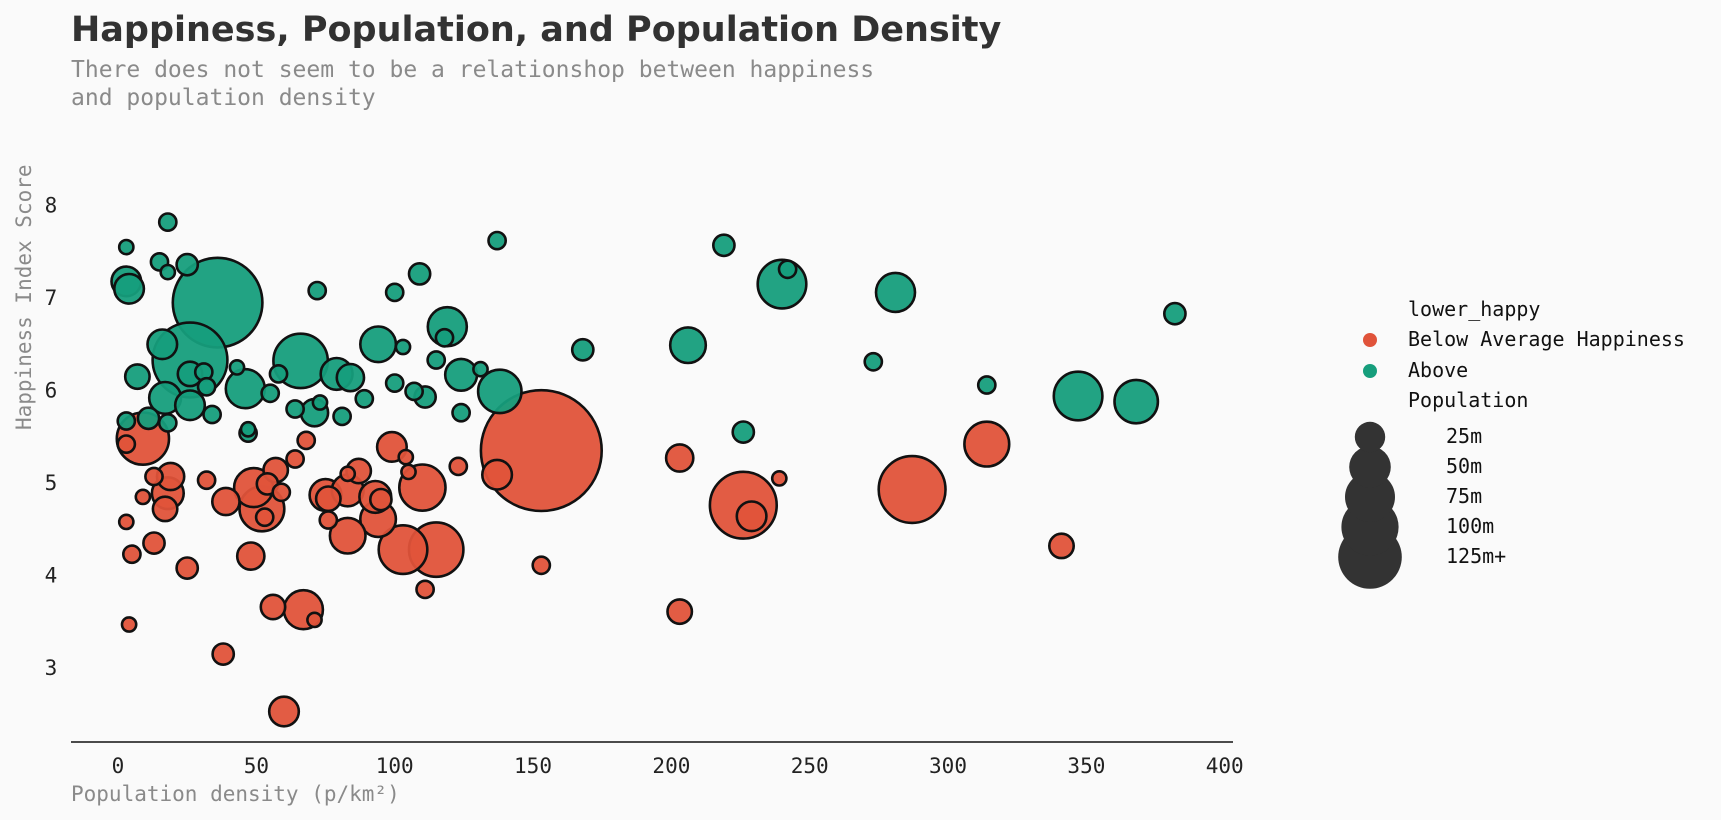 This screenshot has width=1721, height=820. I want to click on x-tick-label: 200, so click(671, 766).